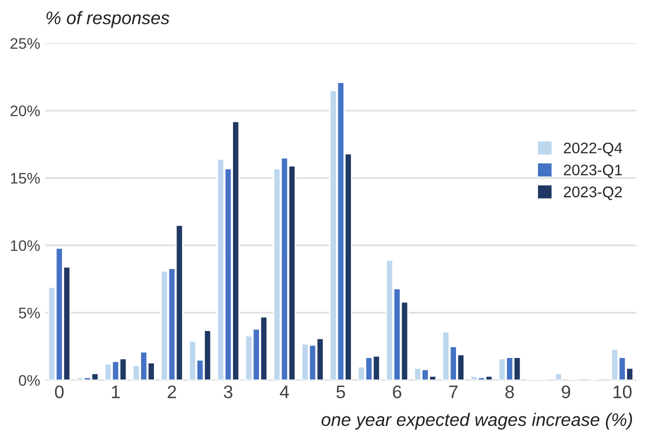 The height and width of the screenshot is (432, 646). What do you see at coordinates (59, 392) in the screenshot?
I see `x-tick-label: 0` at bounding box center [59, 392].